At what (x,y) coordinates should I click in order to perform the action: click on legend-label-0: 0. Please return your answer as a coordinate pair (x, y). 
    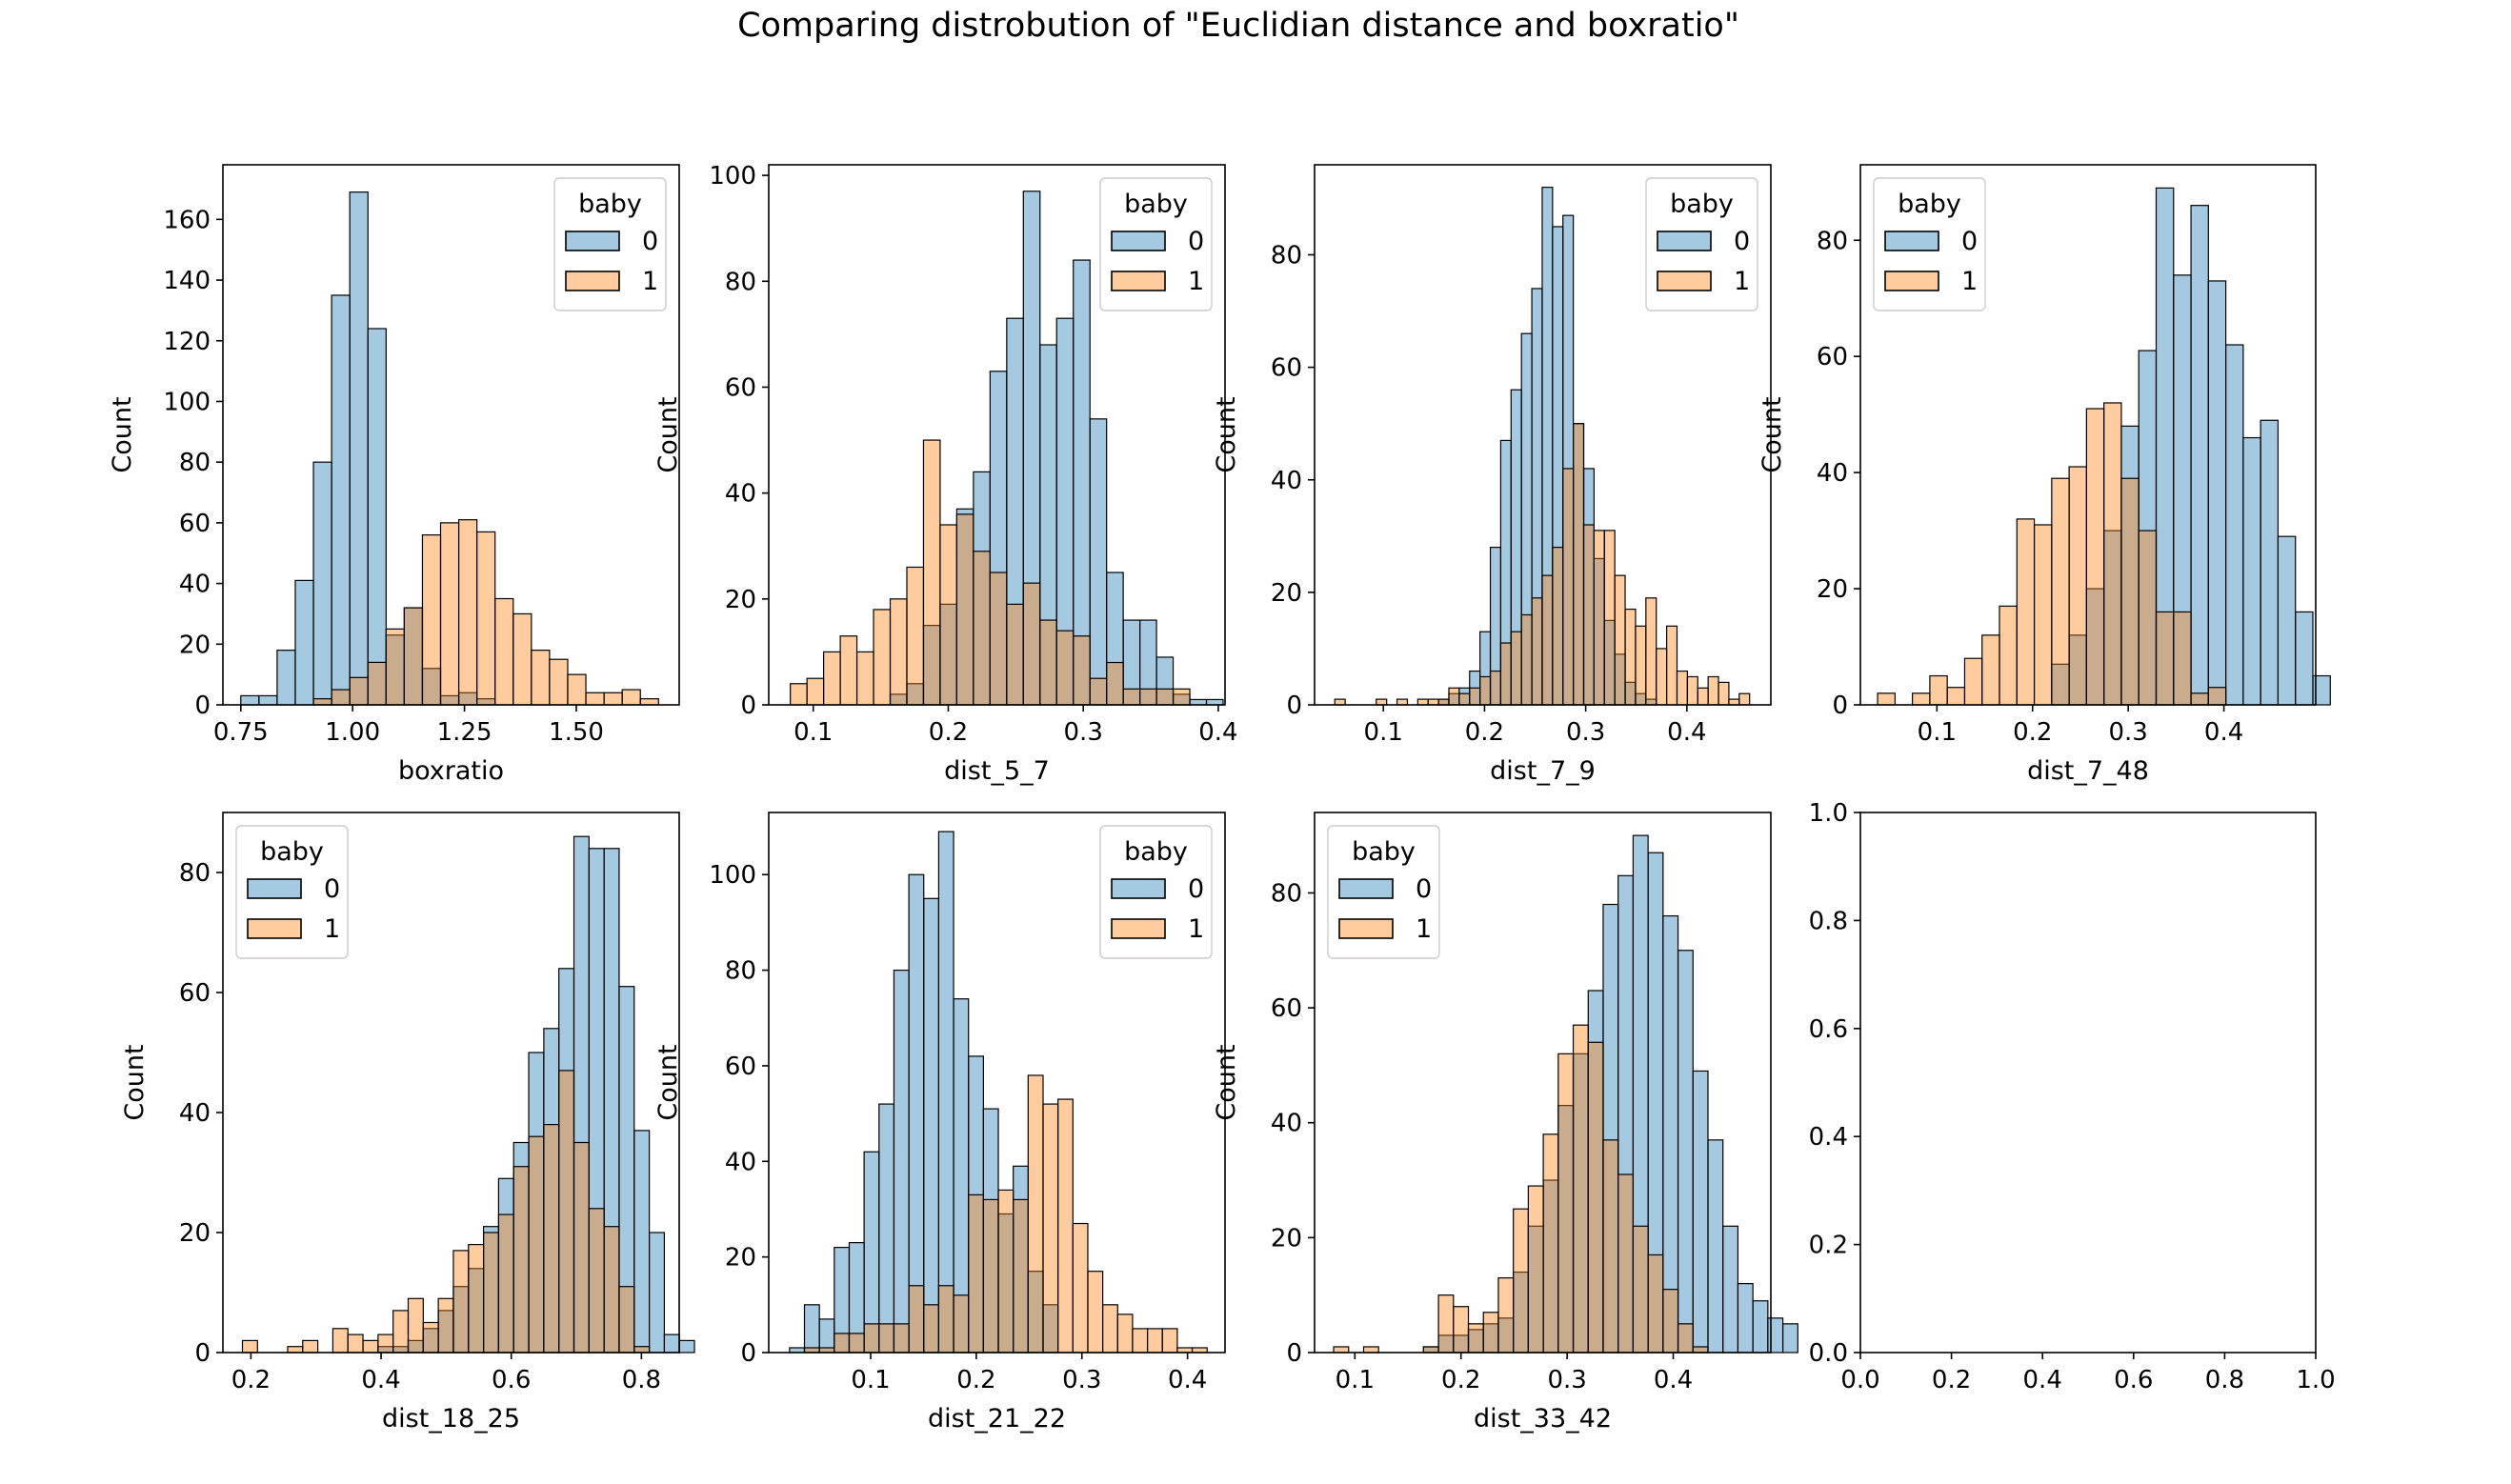
    Looking at the image, I should click on (650, 242).